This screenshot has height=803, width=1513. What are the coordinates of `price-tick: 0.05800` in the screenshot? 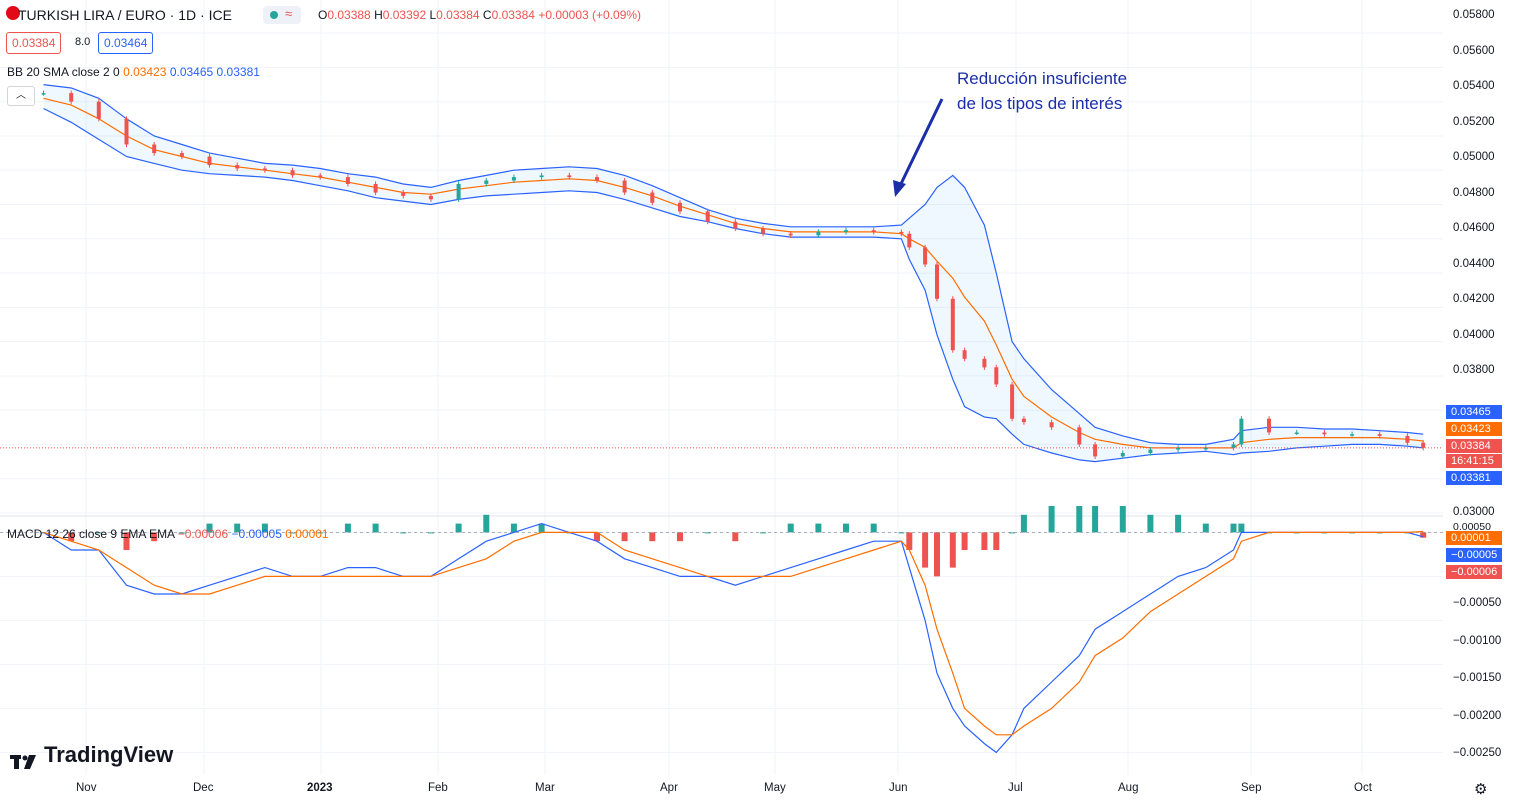 It's located at (1474, 15).